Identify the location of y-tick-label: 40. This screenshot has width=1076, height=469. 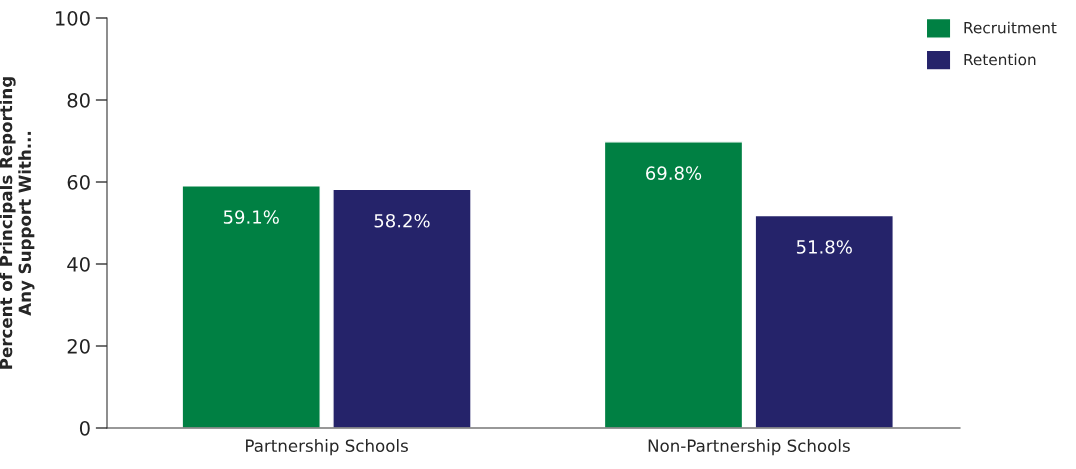
(78, 264).